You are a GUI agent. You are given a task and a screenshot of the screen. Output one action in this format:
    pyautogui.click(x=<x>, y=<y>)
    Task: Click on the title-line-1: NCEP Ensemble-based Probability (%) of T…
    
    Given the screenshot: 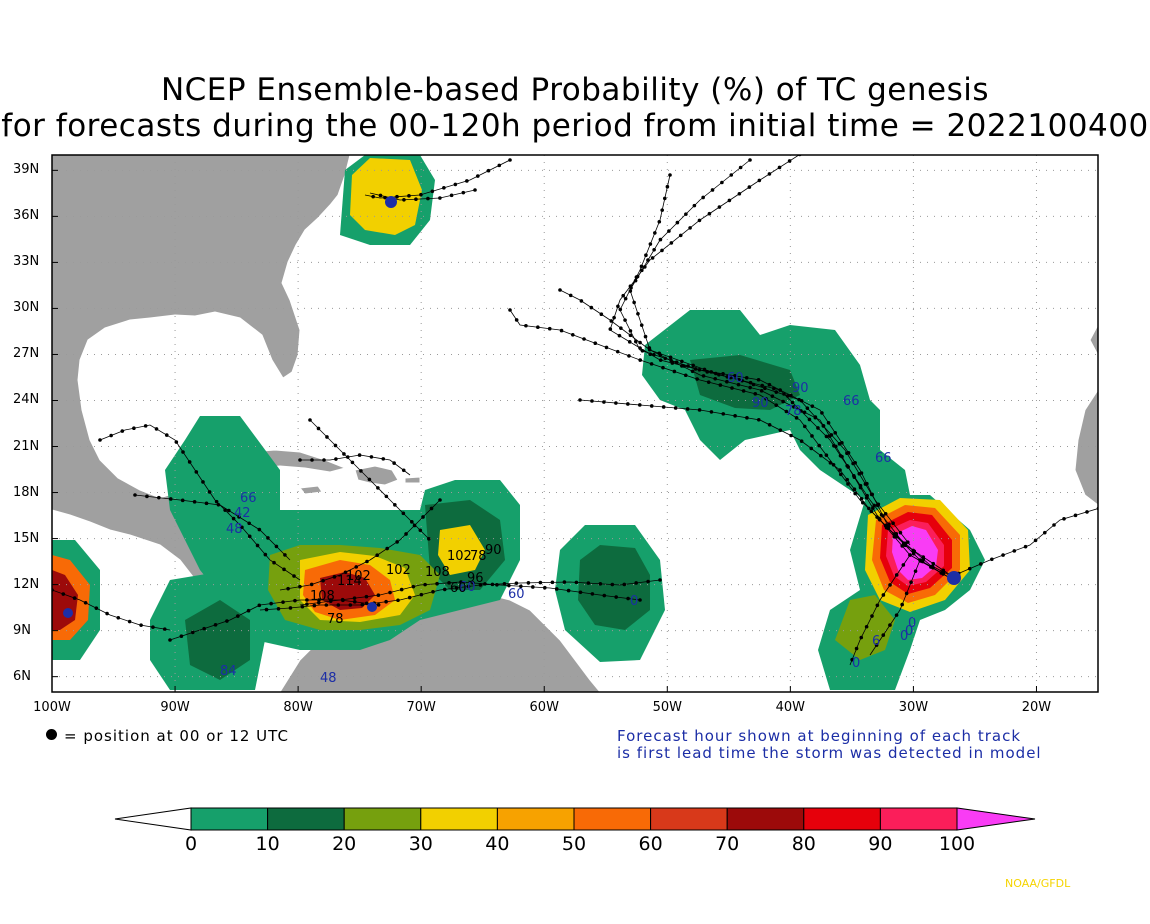 What is the action you would take?
    pyautogui.click(x=575, y=90)
    